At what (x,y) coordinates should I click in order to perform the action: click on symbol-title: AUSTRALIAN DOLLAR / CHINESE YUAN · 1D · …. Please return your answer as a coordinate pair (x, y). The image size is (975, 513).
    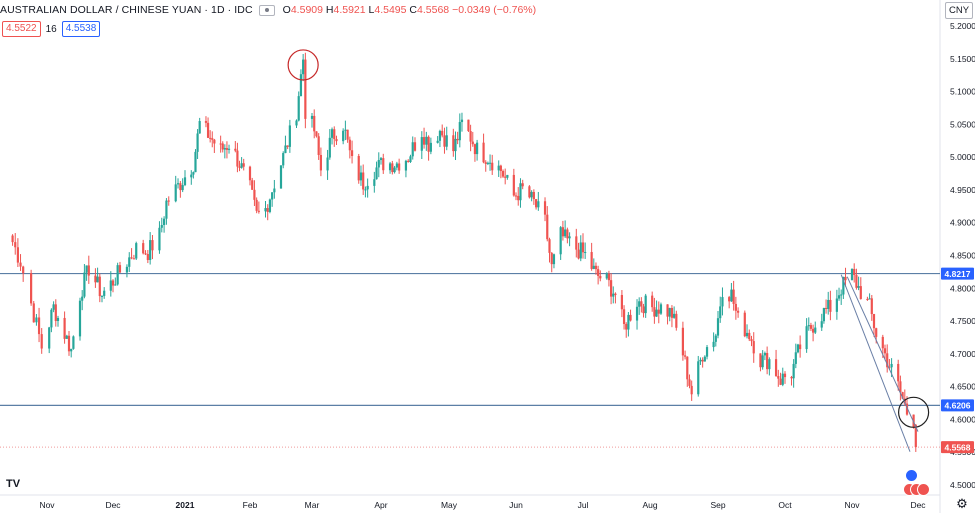
    Looking at the image, I should click on (126, 10).